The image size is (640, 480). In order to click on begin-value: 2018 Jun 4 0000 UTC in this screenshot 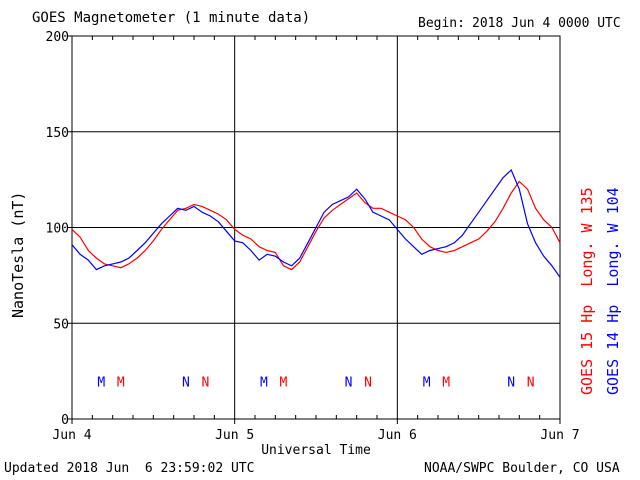, I will do `click(546, 23)`.